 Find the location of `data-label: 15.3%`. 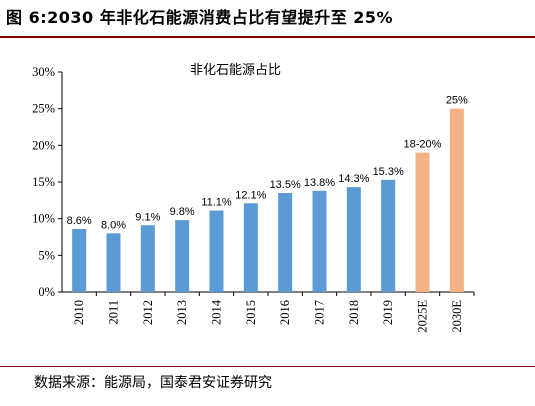

data-label: 15.3% is located at coordinates (388, 172).